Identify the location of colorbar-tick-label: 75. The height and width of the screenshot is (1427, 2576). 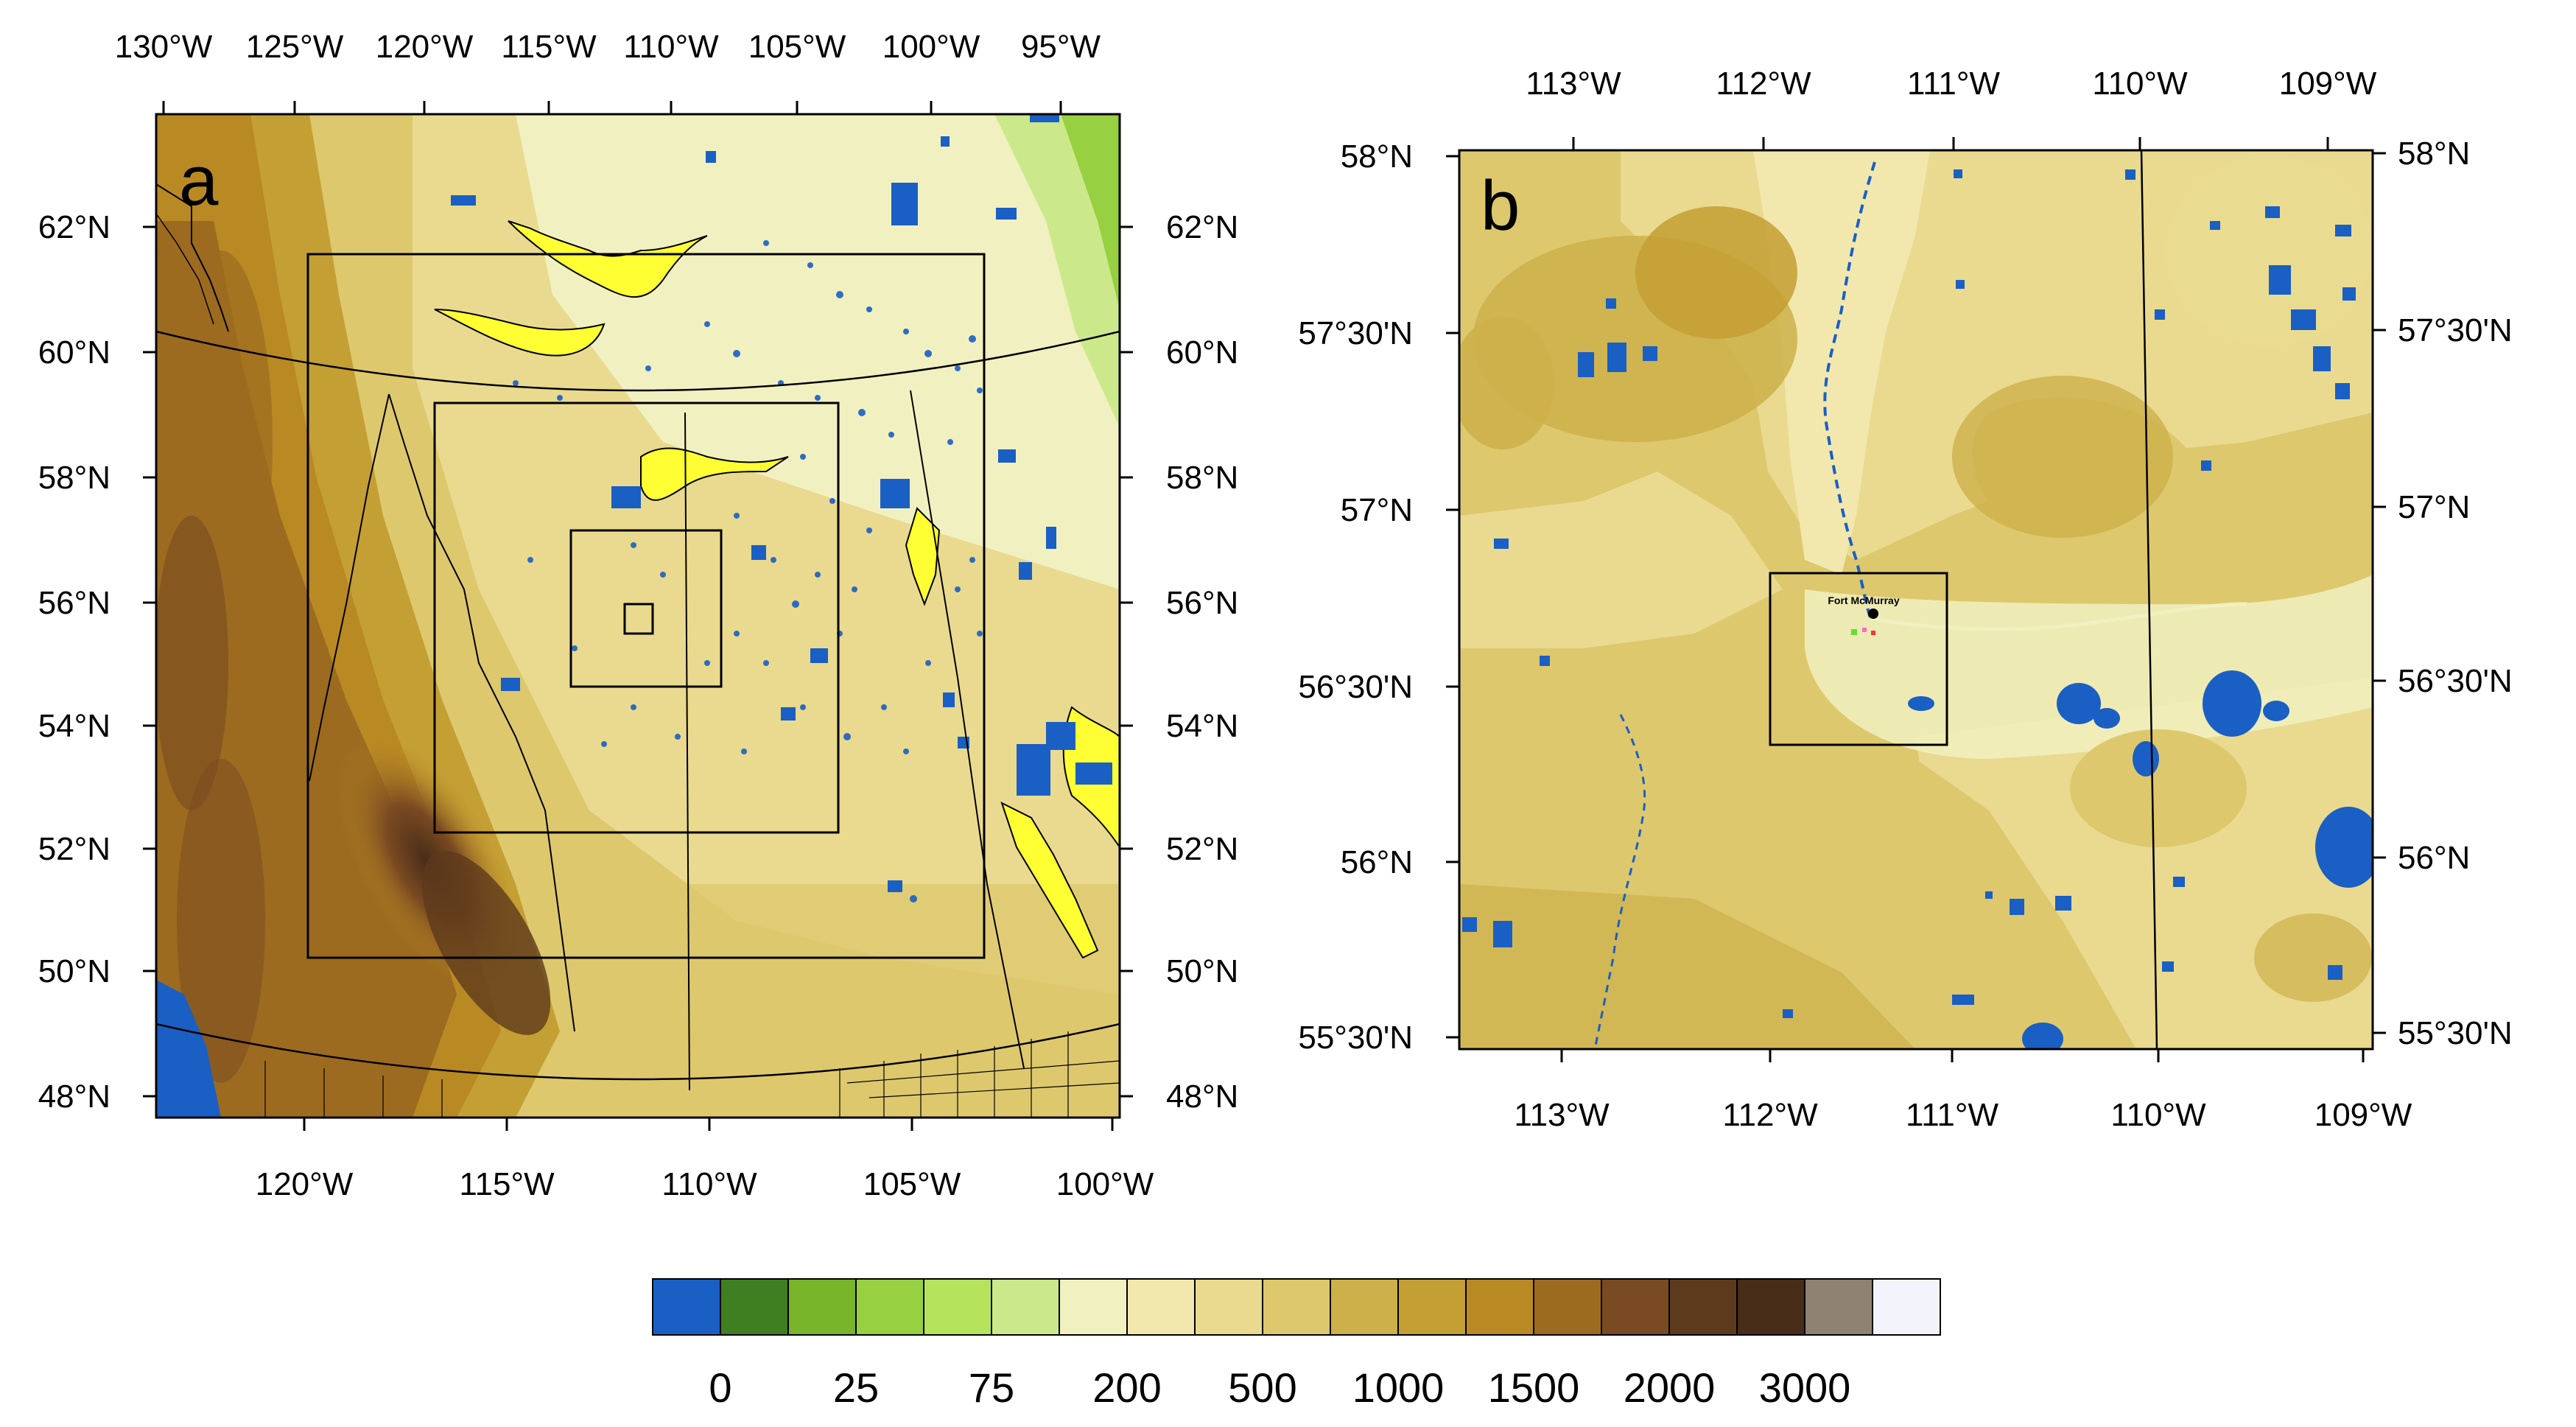
(991, 1387).